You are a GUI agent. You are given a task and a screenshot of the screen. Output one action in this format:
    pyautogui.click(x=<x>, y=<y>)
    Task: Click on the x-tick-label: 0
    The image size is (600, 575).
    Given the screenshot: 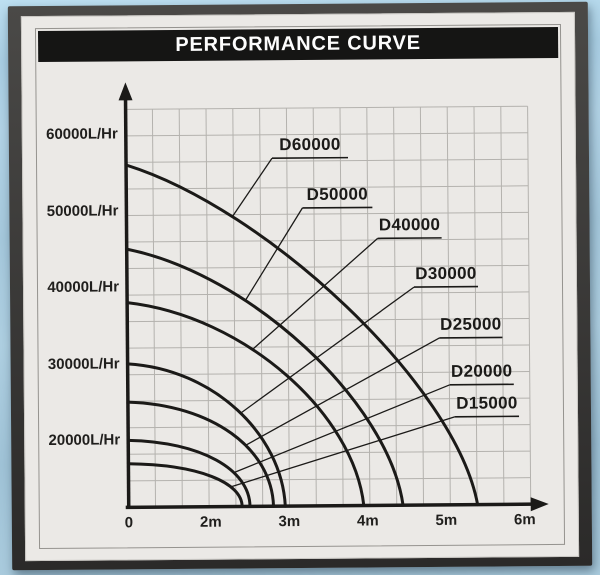 What is the action you would take?
    pyautogui.click(x=129, y=523)
    